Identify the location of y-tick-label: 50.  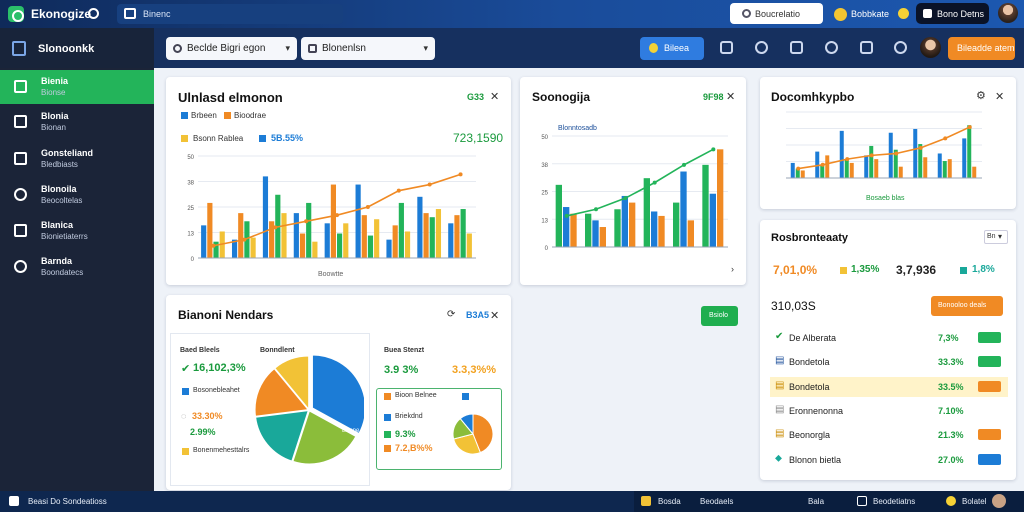
(544, 138).